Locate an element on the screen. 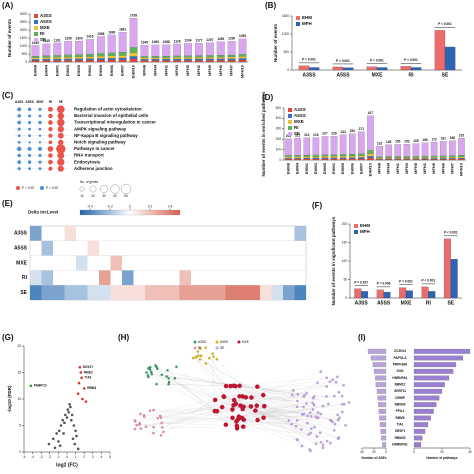 Image resolution: width=474 pixels, height=474 pixels. x-tick-label: 0 is located at coordinates (67, 457).